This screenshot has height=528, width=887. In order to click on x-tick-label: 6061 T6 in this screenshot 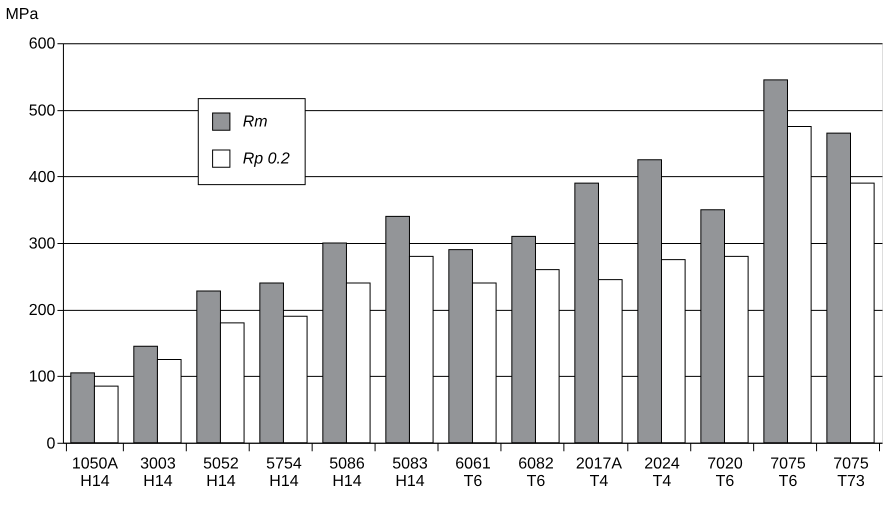, I will do `click(473, 472)`.